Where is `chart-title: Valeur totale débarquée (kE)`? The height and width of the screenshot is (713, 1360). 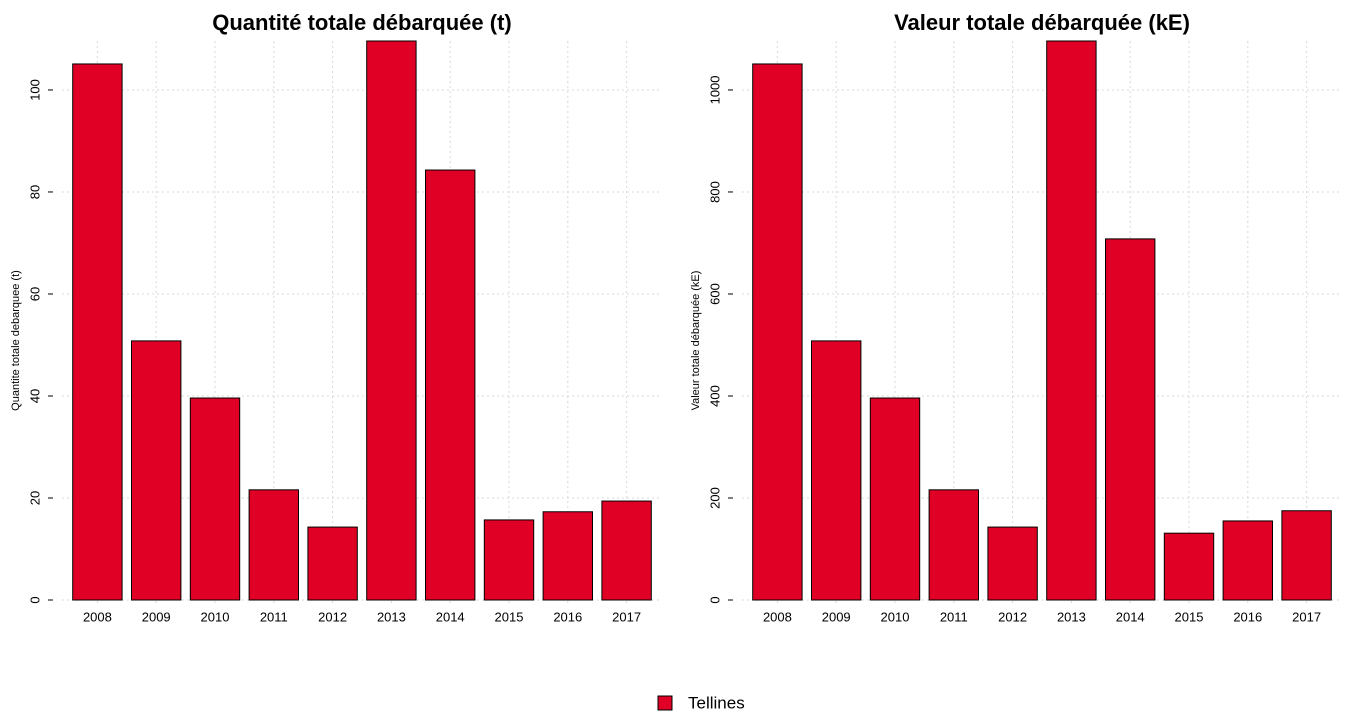
chart-title: Valeur totale débarquée (kE) is located at coordinates (1042, 22).